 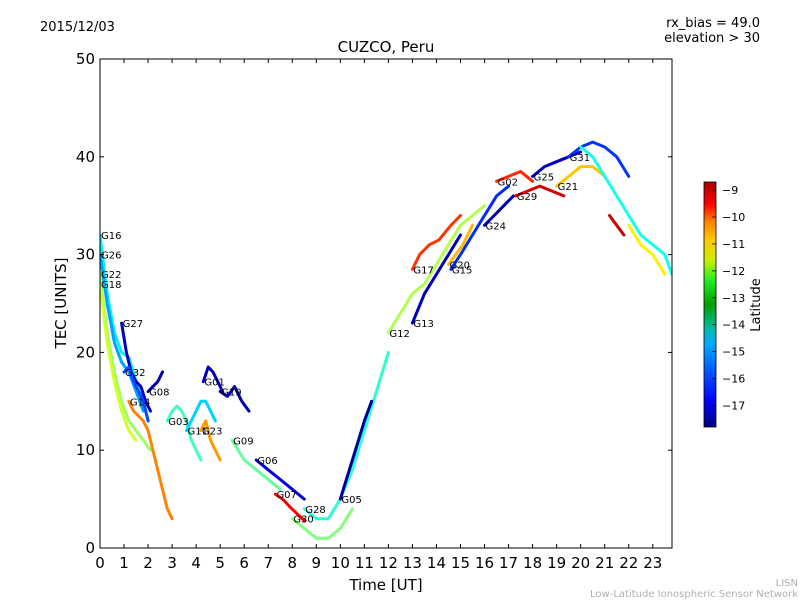 I want to click on y-tick-label: 50, so click(x=85, y=59).